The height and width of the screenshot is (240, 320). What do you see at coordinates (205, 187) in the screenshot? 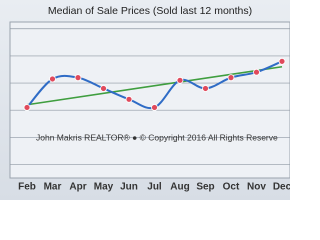
I see `x-tick-label: Sep` at bounding box center [205, 187].